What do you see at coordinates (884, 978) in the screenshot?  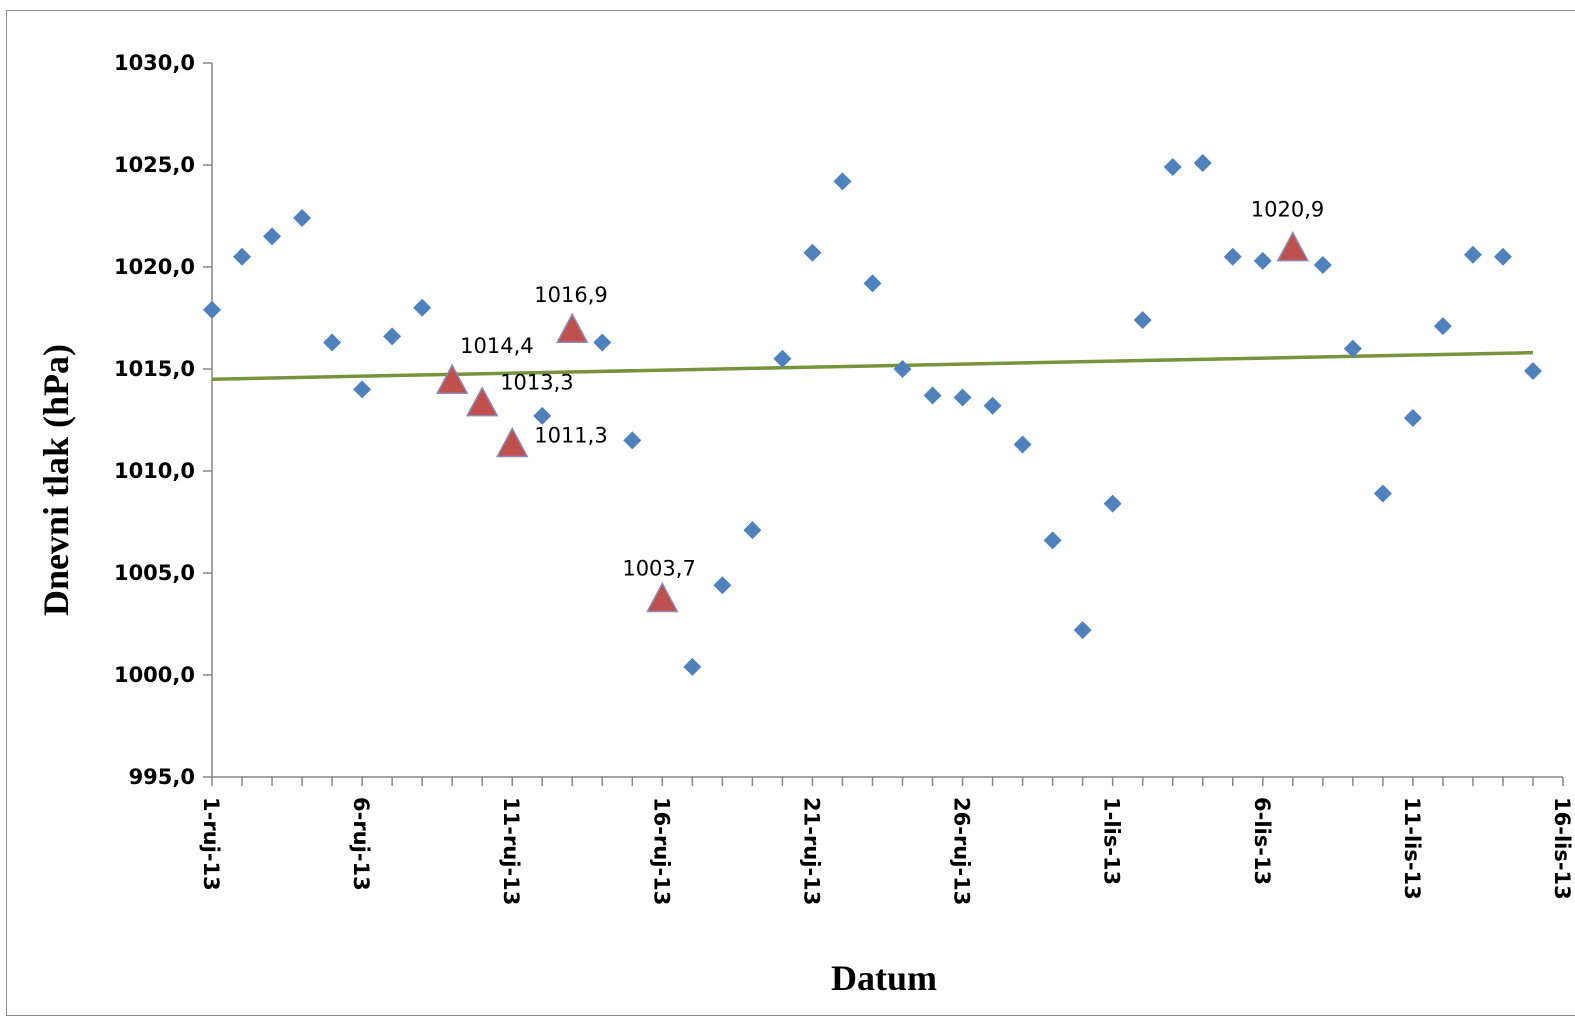 I see `x-axis-title: Datum` at bounding box center [884, 978].